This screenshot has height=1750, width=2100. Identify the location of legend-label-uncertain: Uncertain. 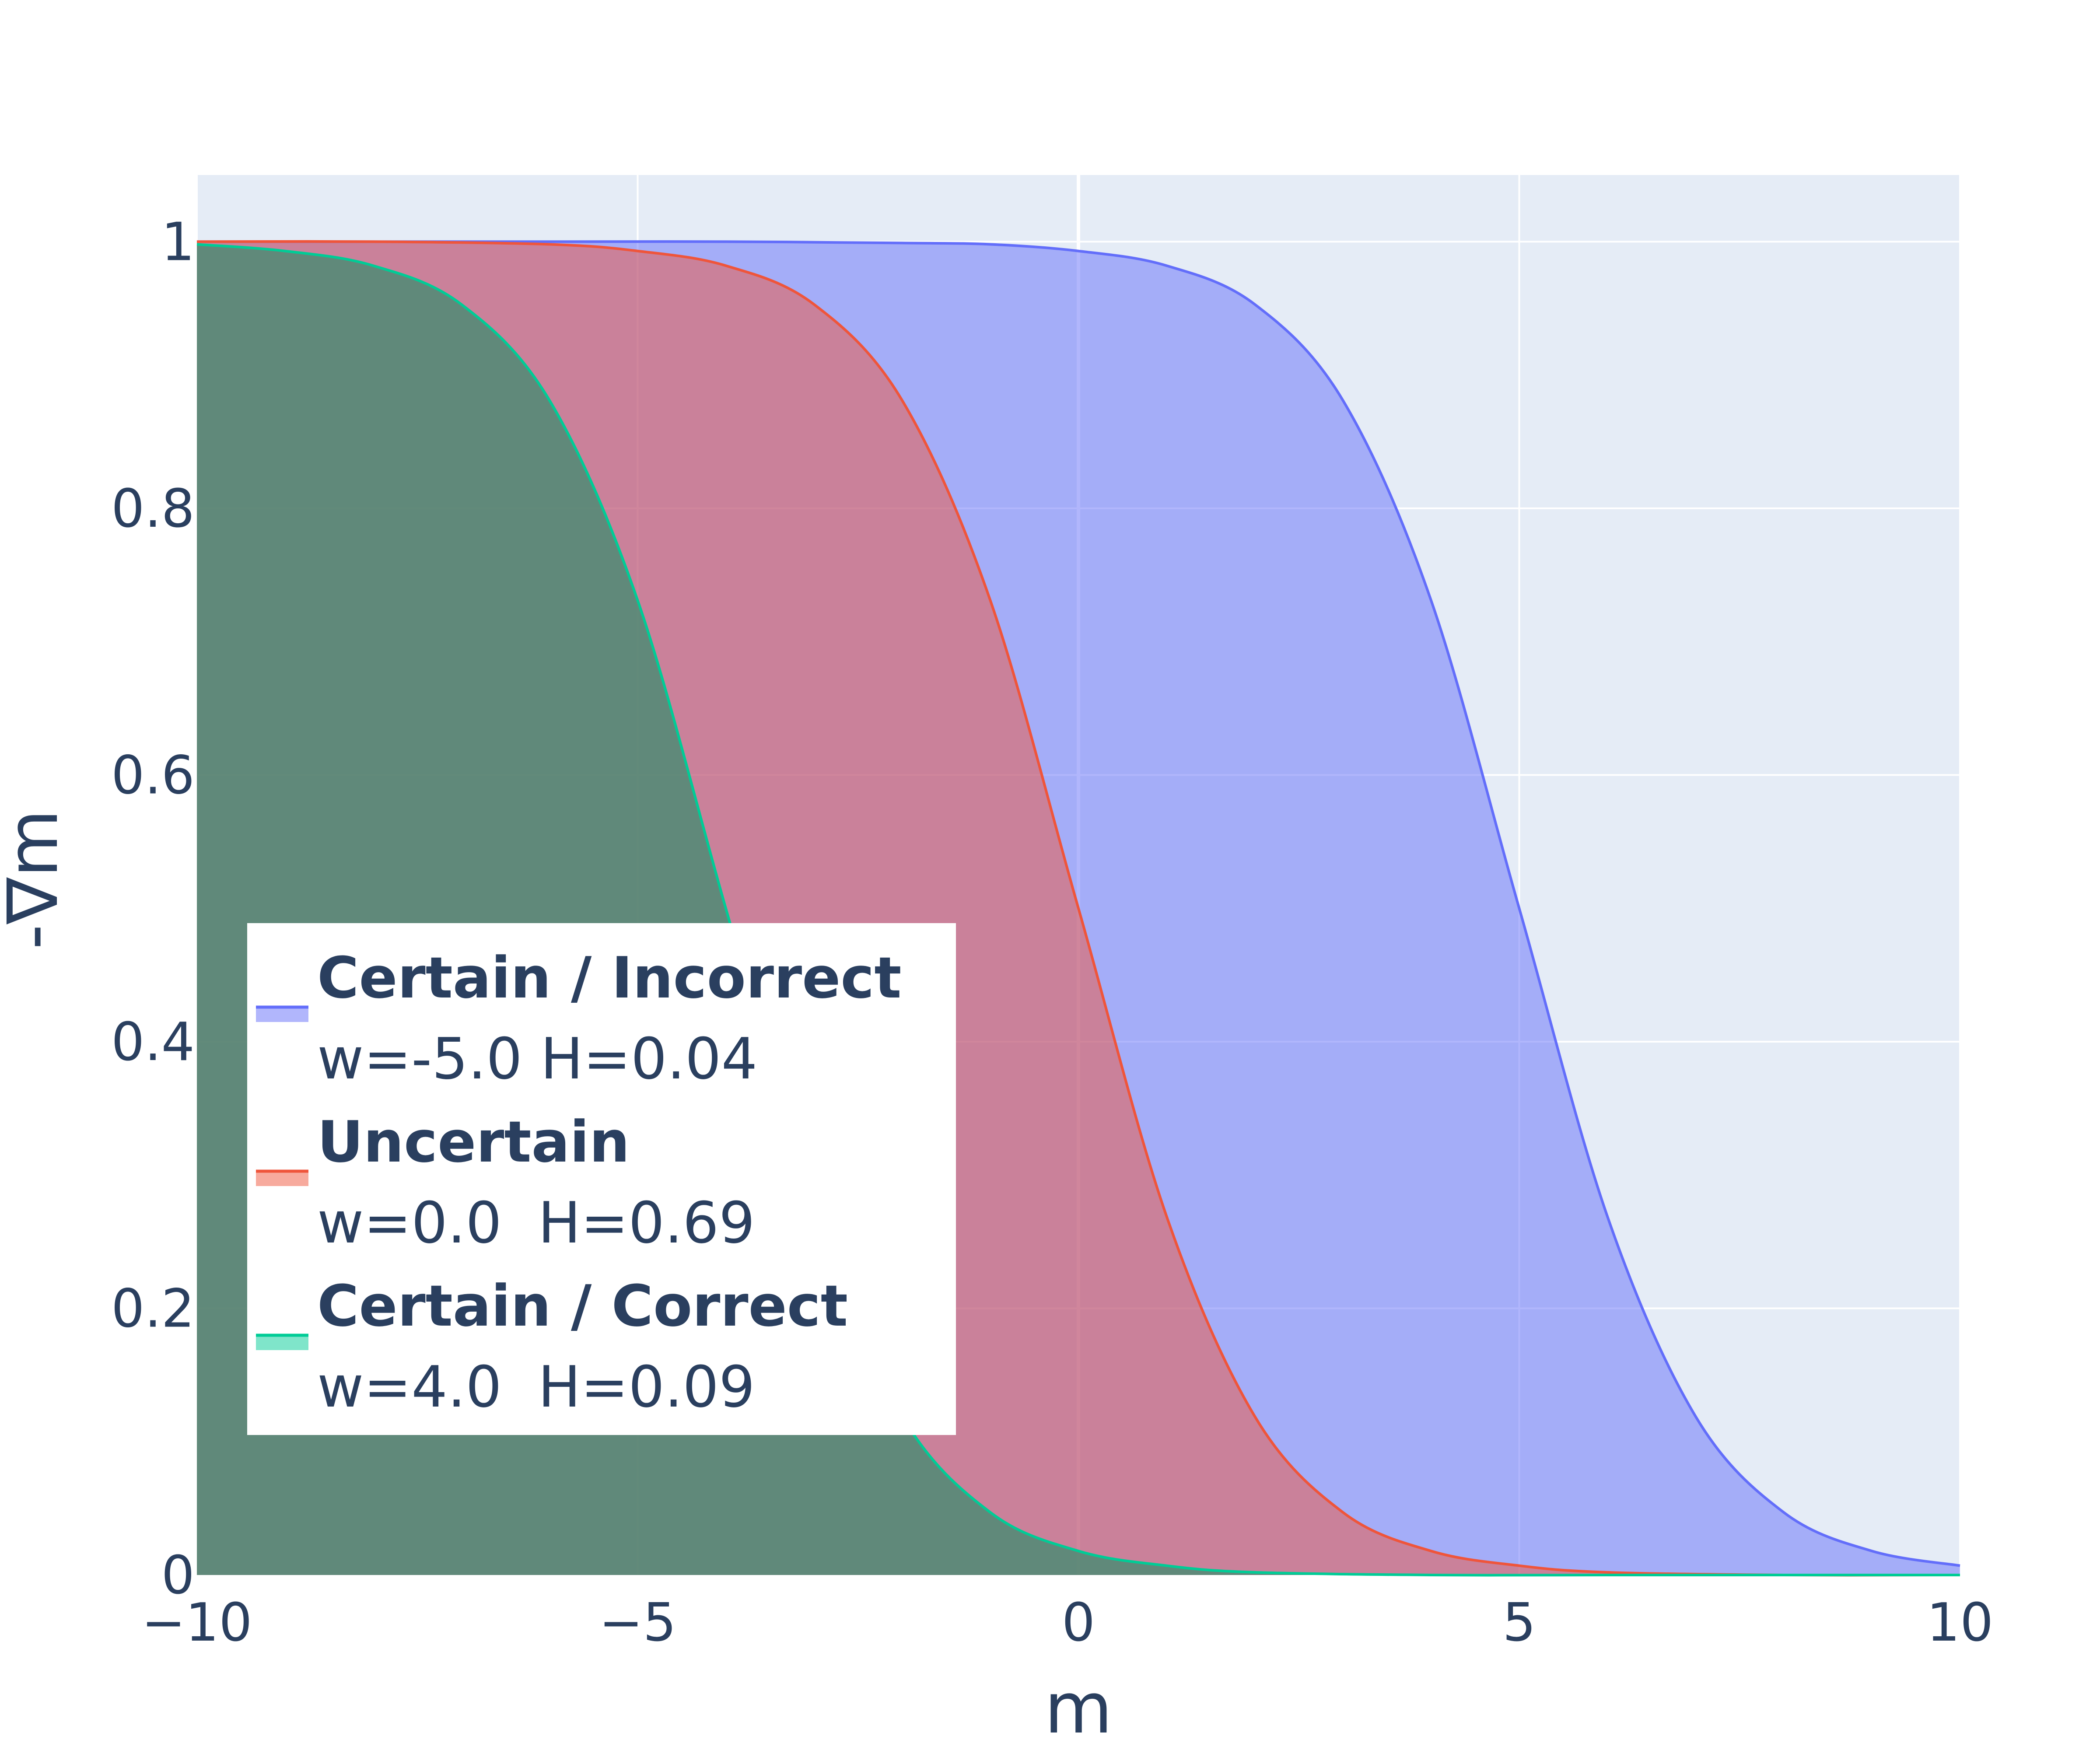
(473, 1142).